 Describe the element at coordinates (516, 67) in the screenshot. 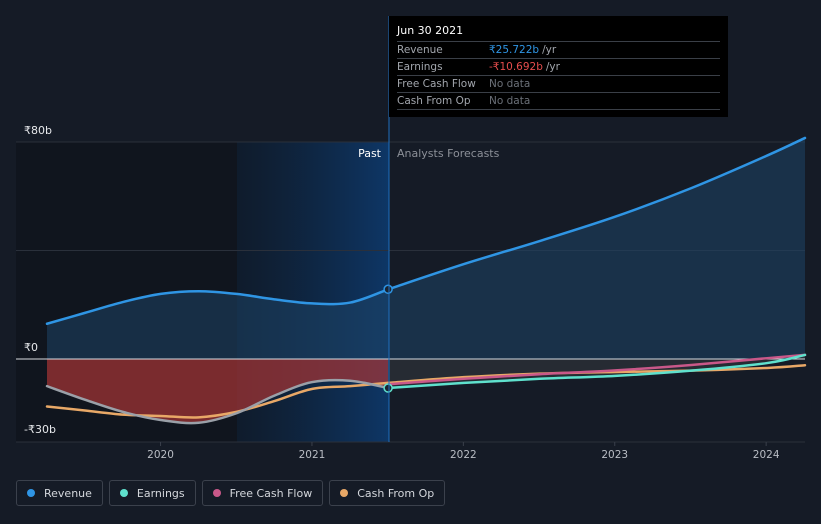

I see `tooltip-row-value: -₹10.692b` at that location.